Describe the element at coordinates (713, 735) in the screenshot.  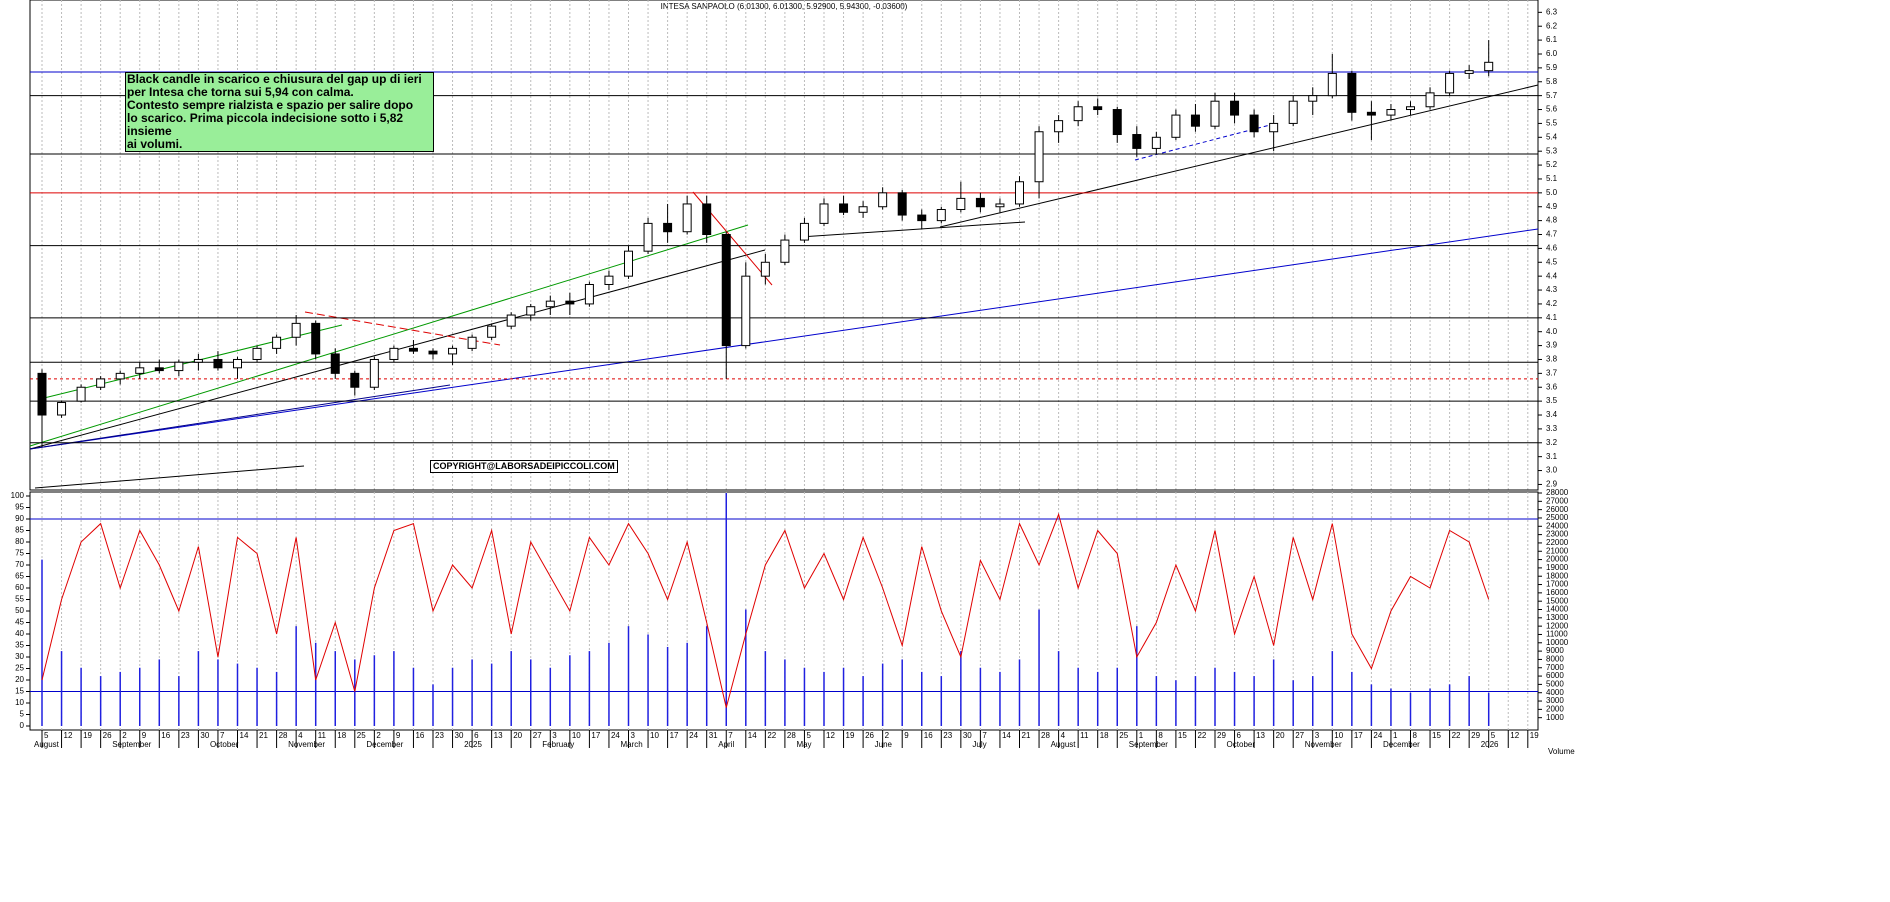
I see `x-tick-label: 31` at that location.